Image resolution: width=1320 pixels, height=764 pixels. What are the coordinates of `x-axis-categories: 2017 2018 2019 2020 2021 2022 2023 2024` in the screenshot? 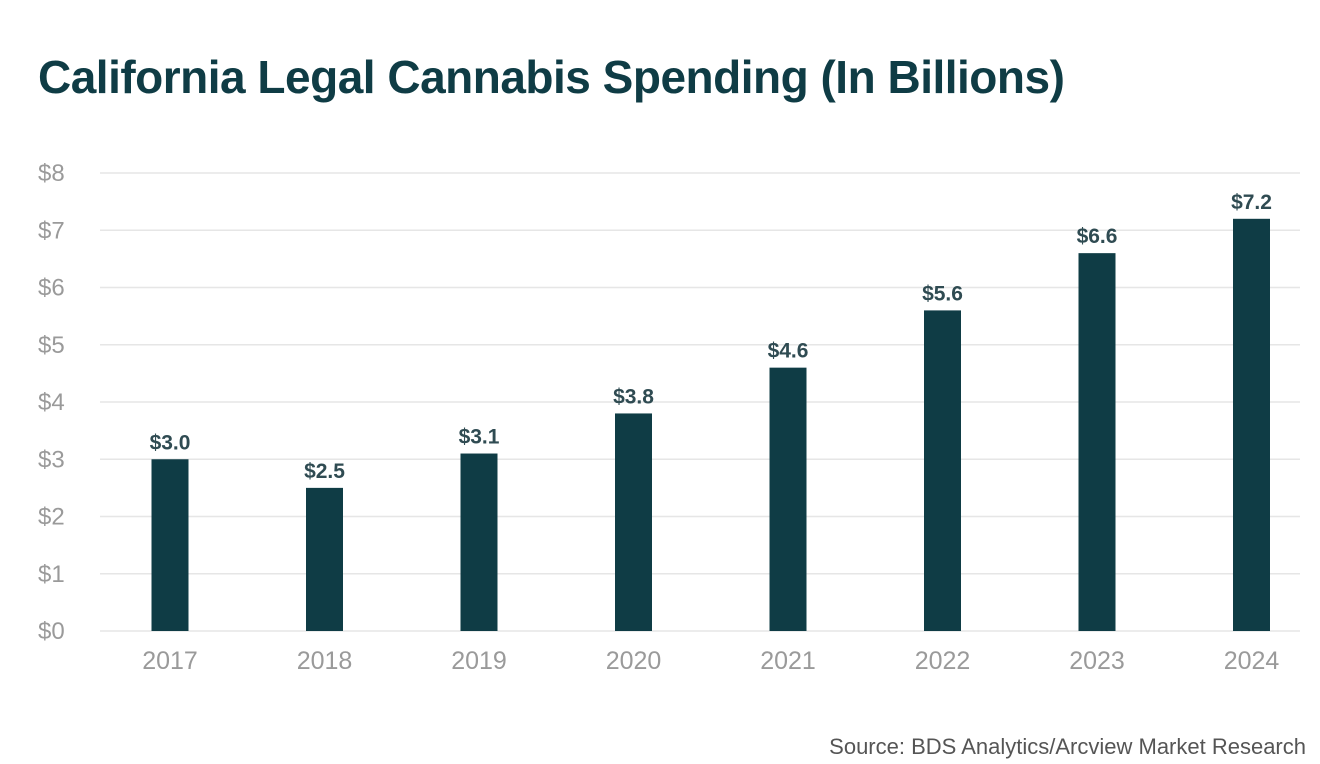 It's located at (710, 661).